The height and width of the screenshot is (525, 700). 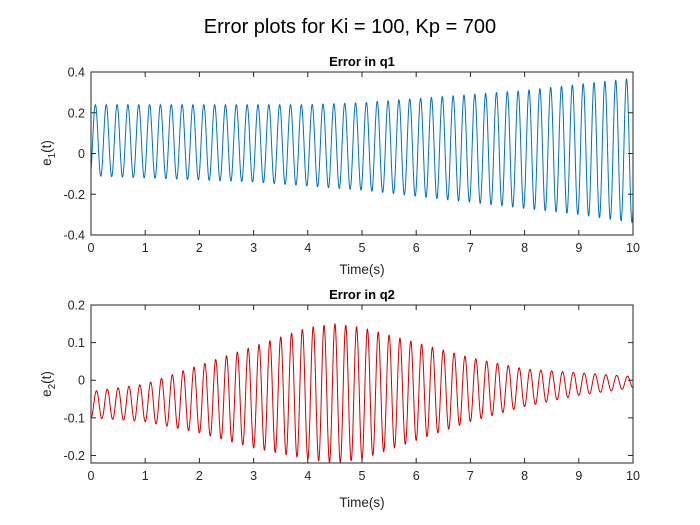 I want to click on y-tick-label: 0.4, so click(x=76, y=73).